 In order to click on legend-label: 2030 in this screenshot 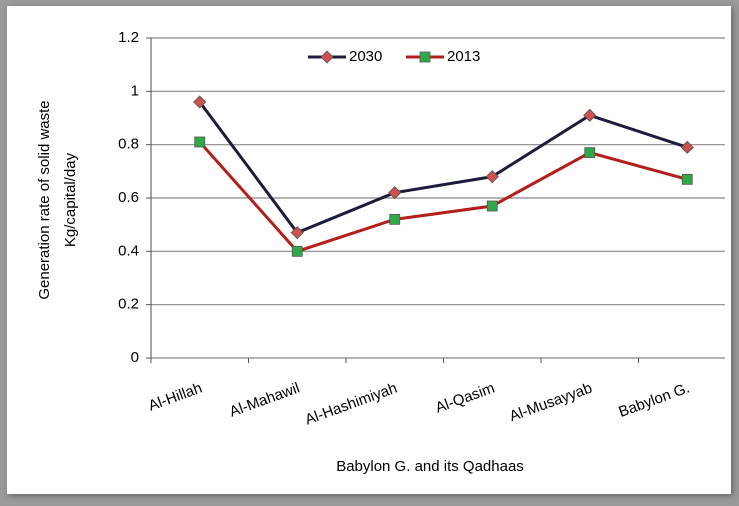, I will do `click(365, 56)`.